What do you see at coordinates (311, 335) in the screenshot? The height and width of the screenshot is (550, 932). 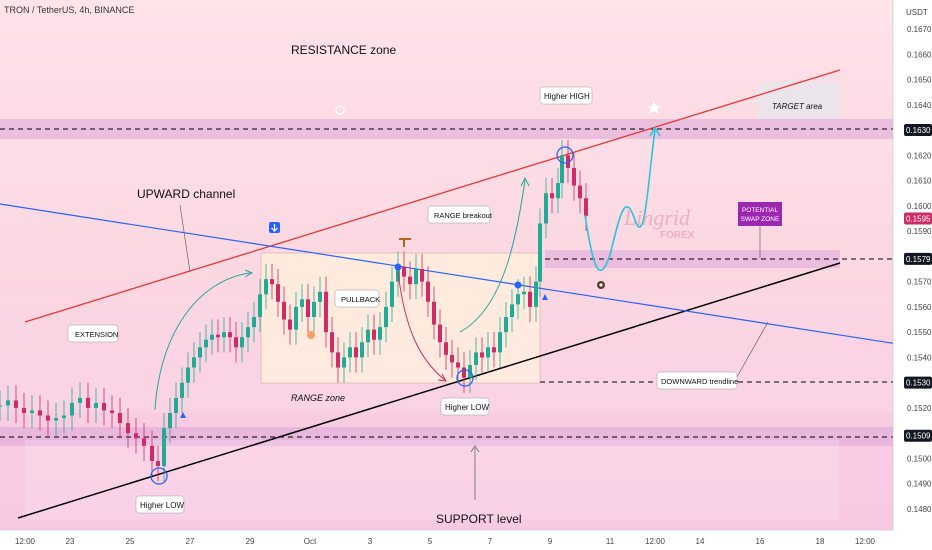 I see `snail-icon` at bounding box center [311, 335].